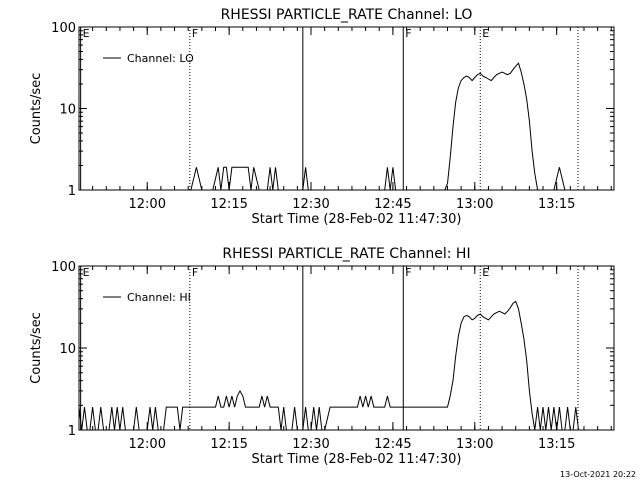 The height and width of the screenshot is (480, 640). I want to click on footer-timestamp: 13-Oct-2021 20:22, so click(598, 474).